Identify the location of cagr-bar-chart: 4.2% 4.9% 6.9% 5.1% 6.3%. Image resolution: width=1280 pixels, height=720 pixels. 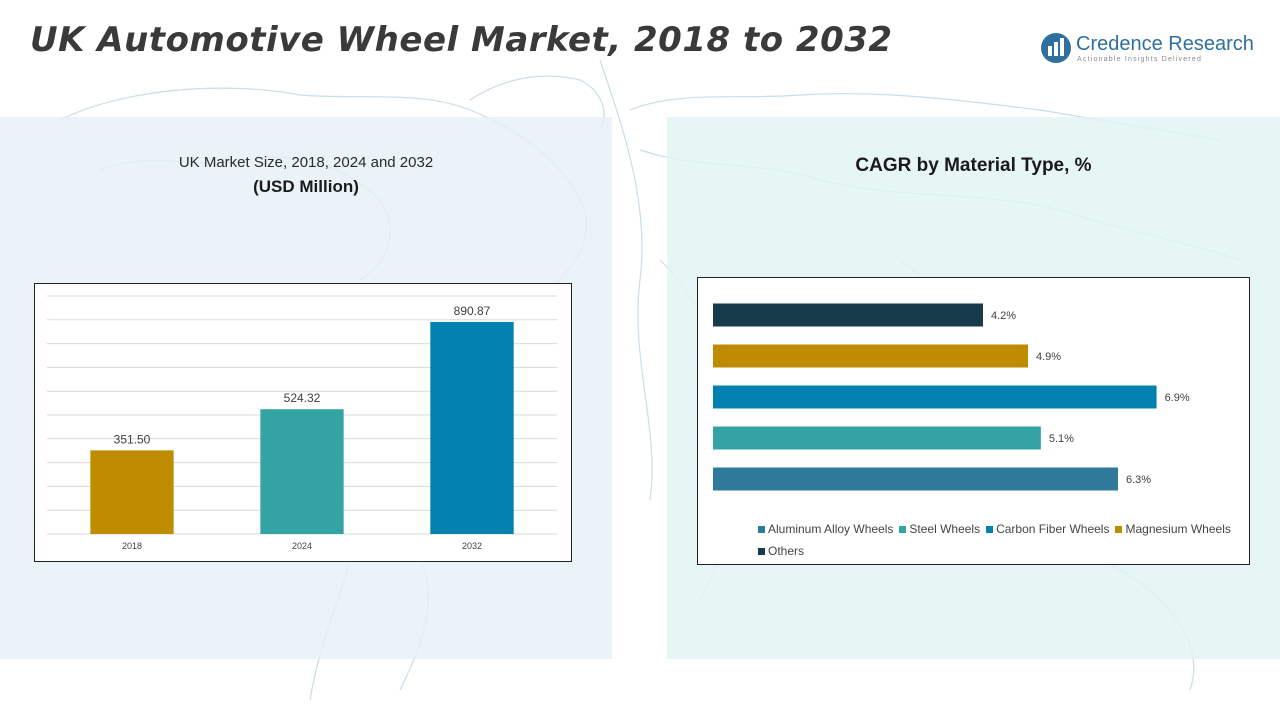
(951, 397).